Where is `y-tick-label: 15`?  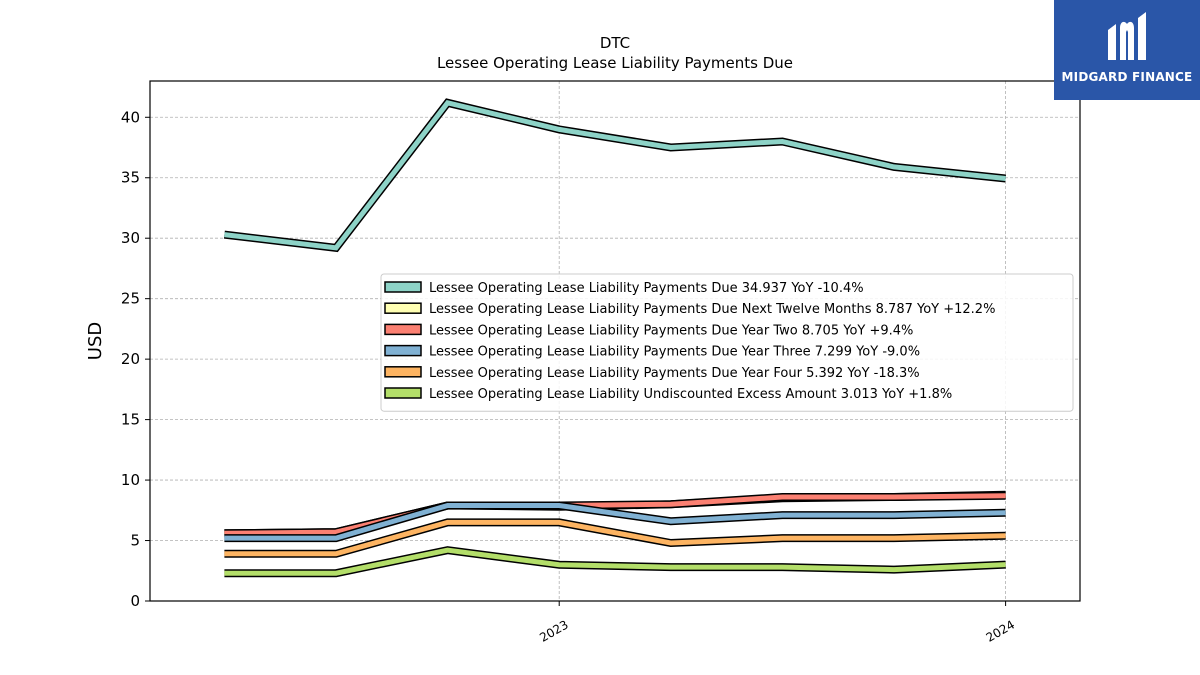 y-tick-label: 15 is located at coordinates (130, 420).